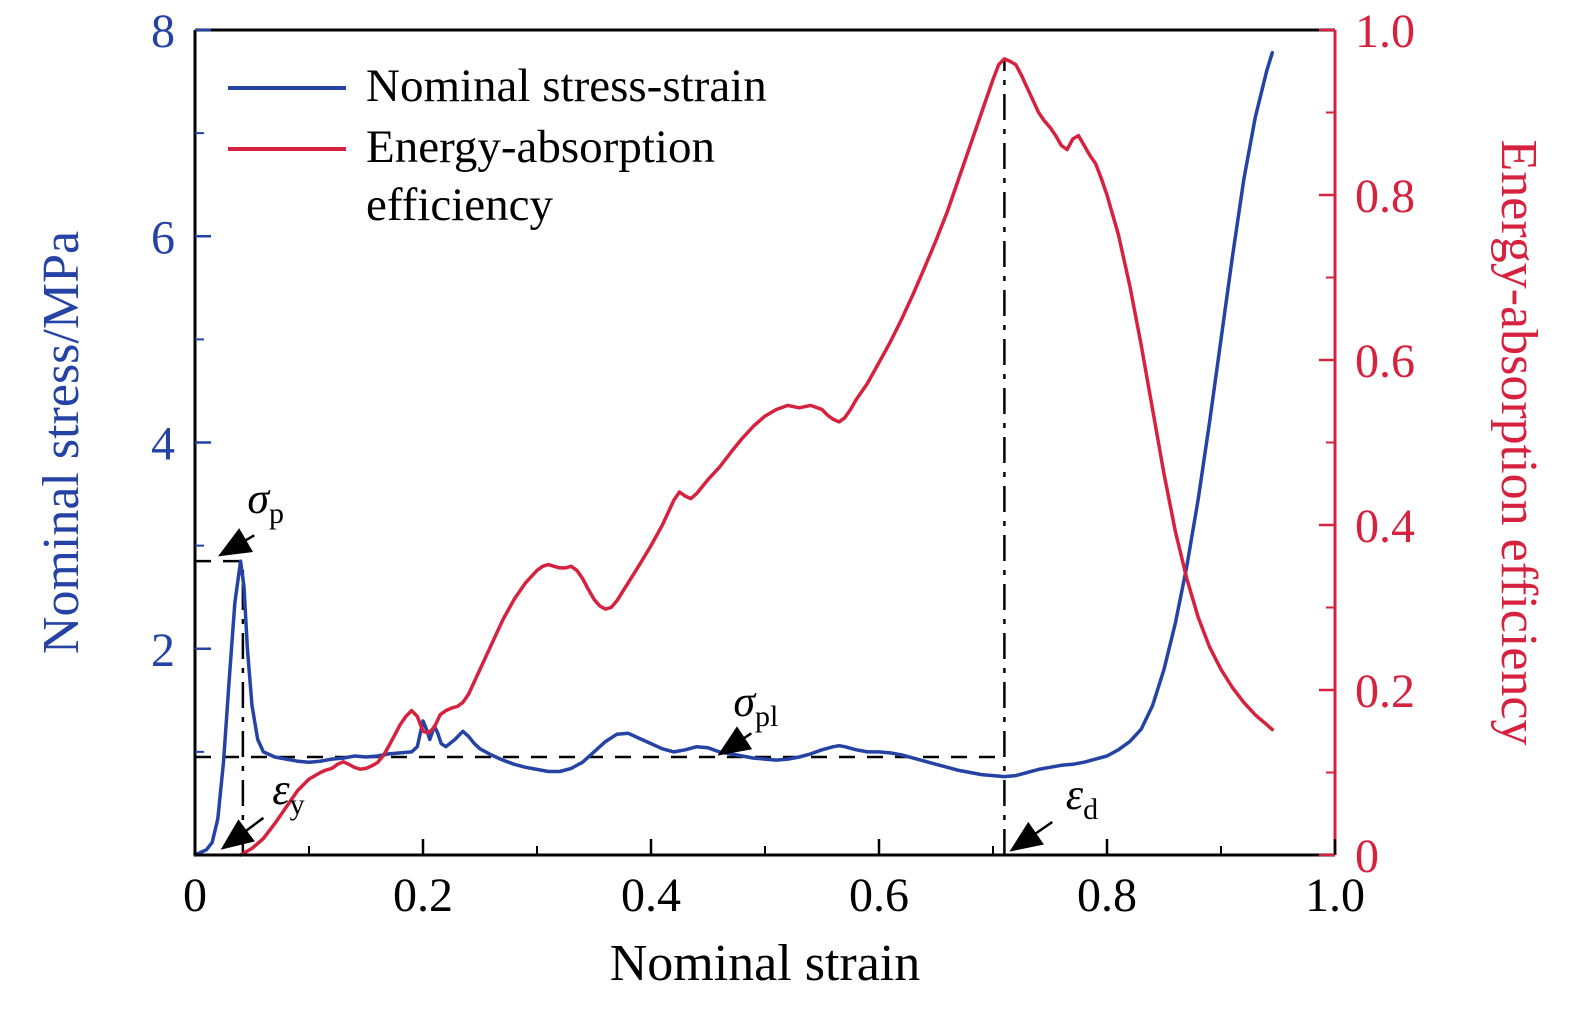 This screenshot has width=1575, height=1010. Describe the element at coordinates (163, 31) in the screenshot. I see `left-y-tick-label: 8` at that location.